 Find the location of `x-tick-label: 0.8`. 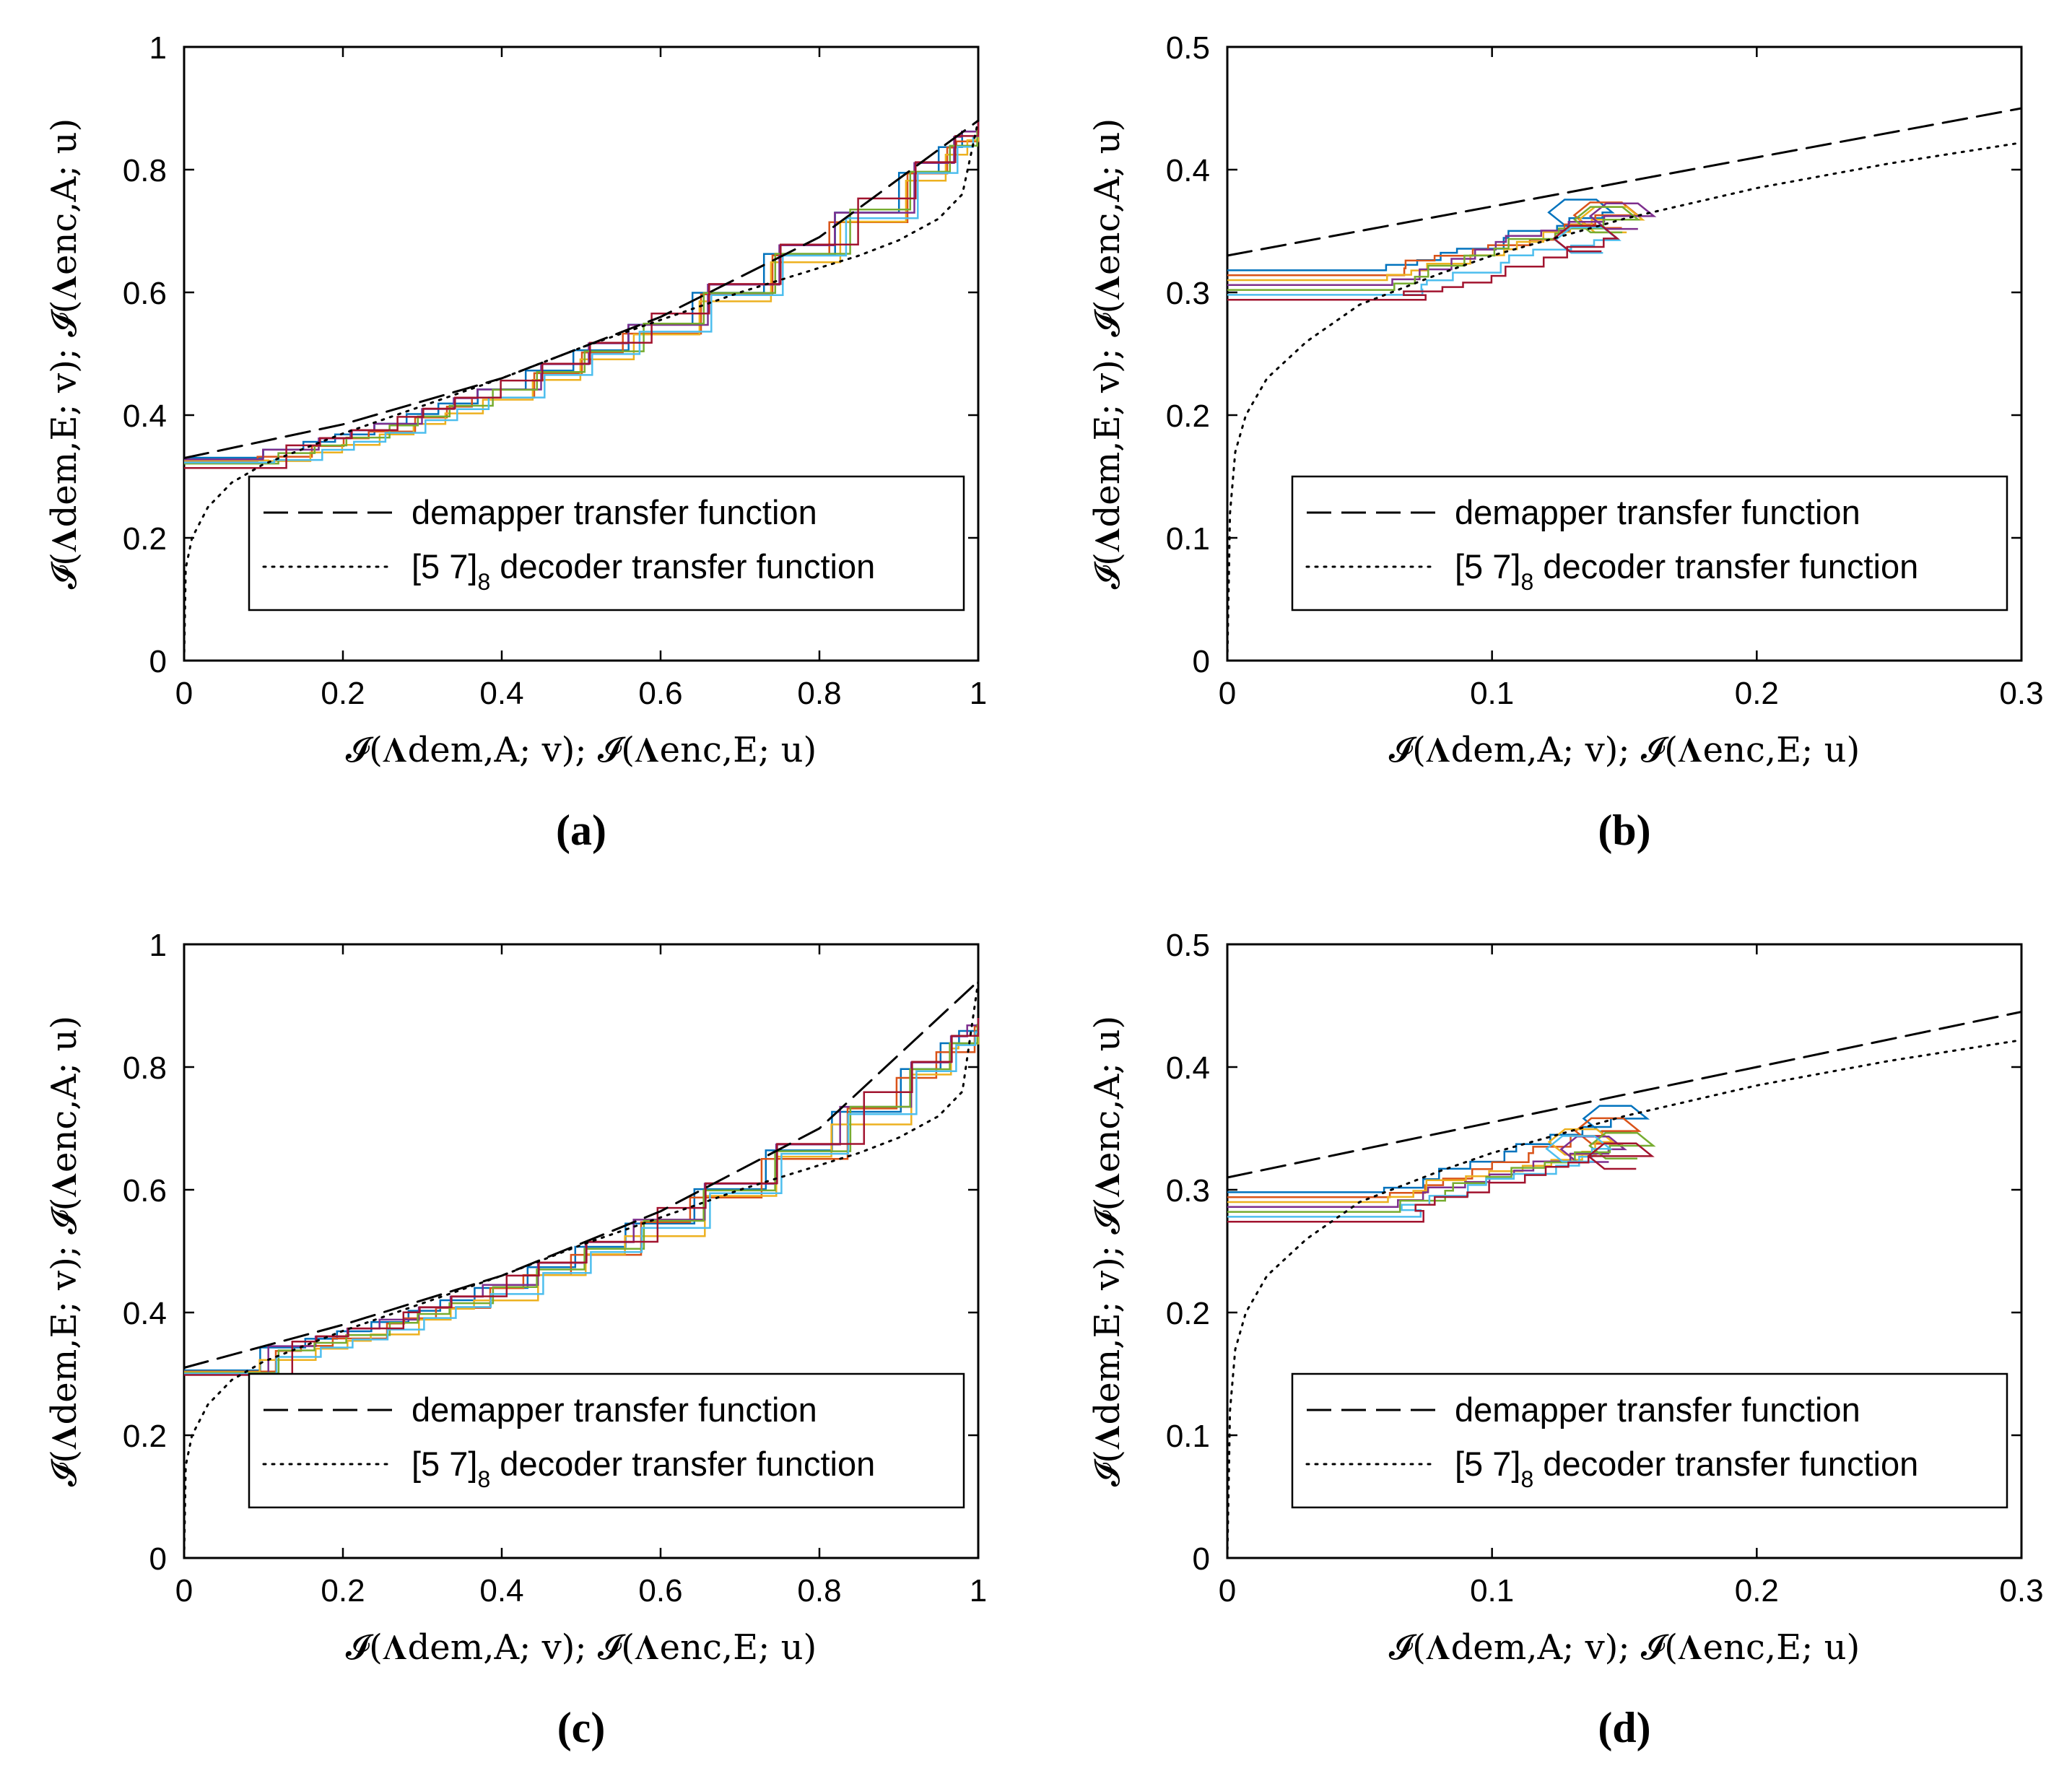

x-tick-label: 0.8 is located at coordinates (819, 1591).